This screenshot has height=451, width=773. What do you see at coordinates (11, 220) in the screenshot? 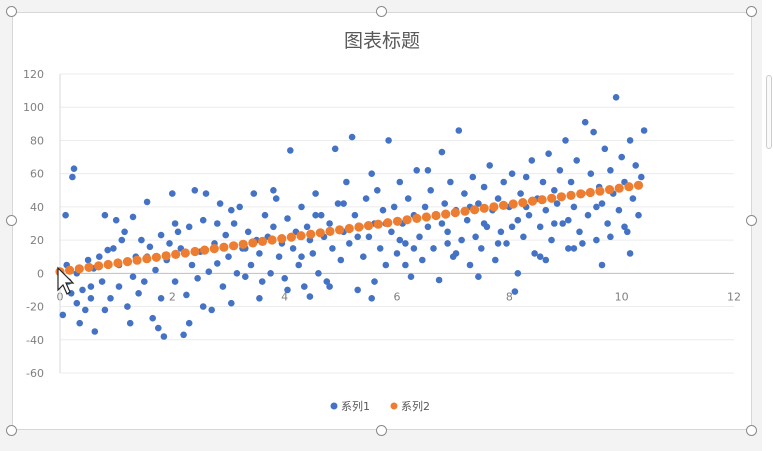
I see `resize-handle-middle-left` at bounding box center [11, 220].